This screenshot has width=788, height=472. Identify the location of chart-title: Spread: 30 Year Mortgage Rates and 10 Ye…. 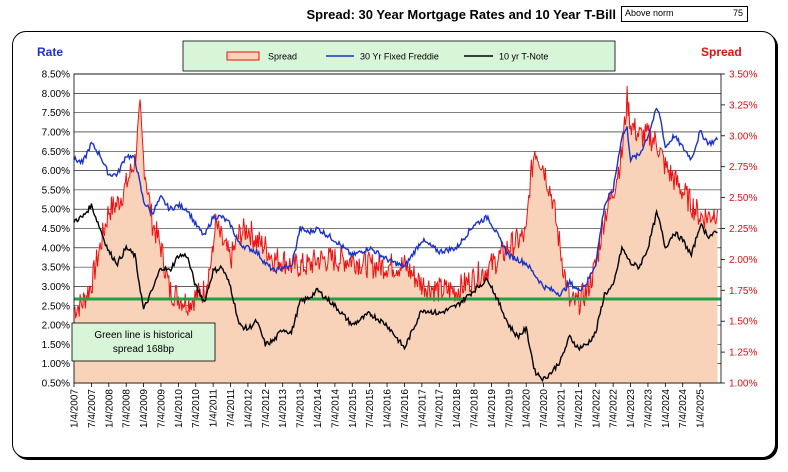
(461, 14).